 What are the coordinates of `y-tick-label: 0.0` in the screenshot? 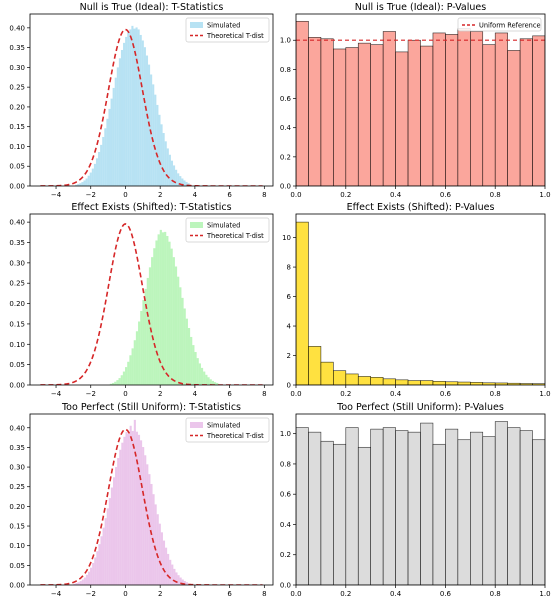 It's located at (285, 187).